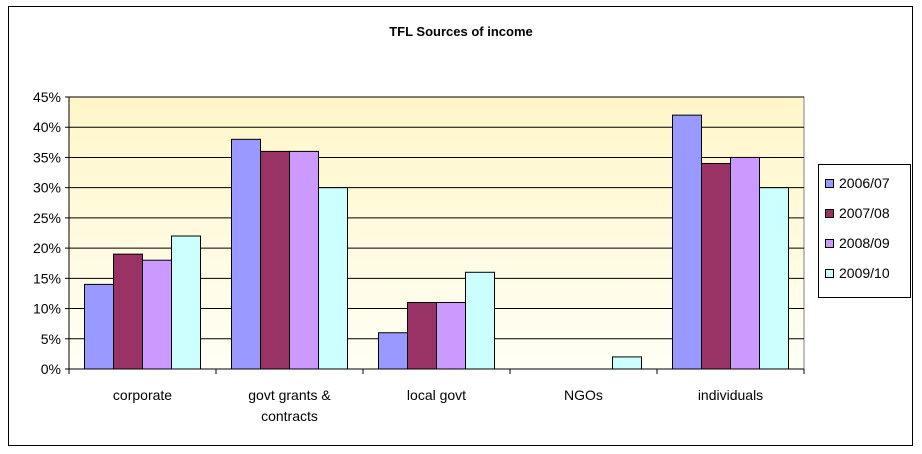  What do you see at coordinates (864, 273) in the screenshot?
I see `legend-label: 2009/10` at bounding box center [864, 273].